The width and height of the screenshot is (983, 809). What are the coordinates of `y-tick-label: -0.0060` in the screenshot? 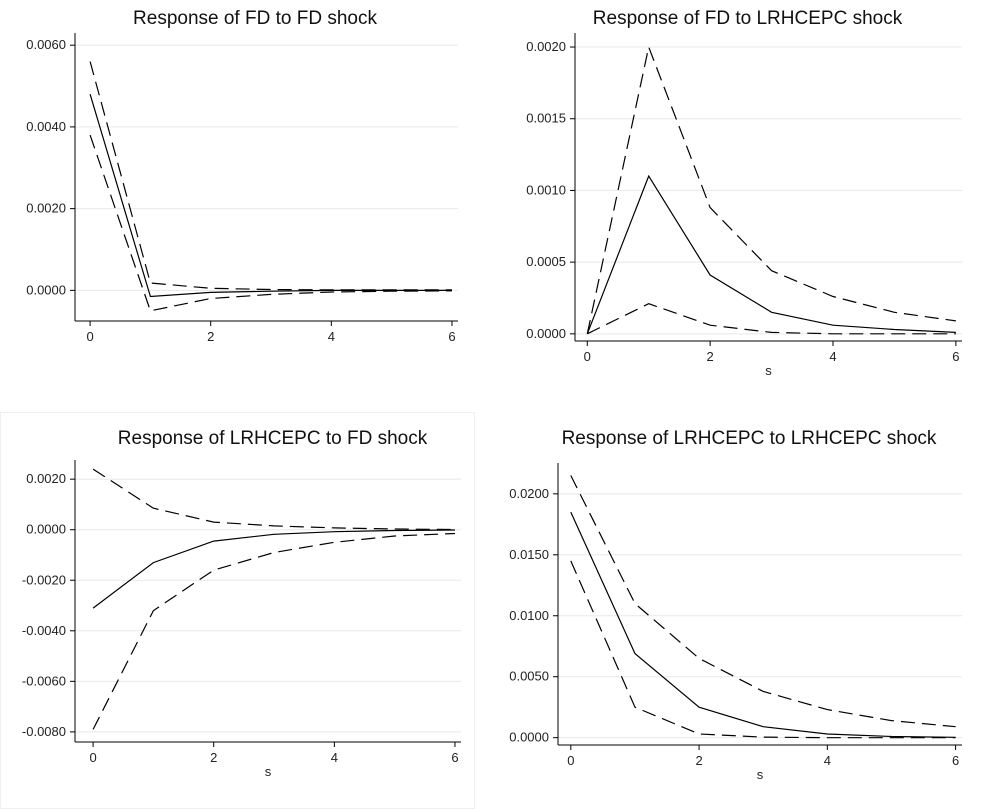 It's located at (44, 680).